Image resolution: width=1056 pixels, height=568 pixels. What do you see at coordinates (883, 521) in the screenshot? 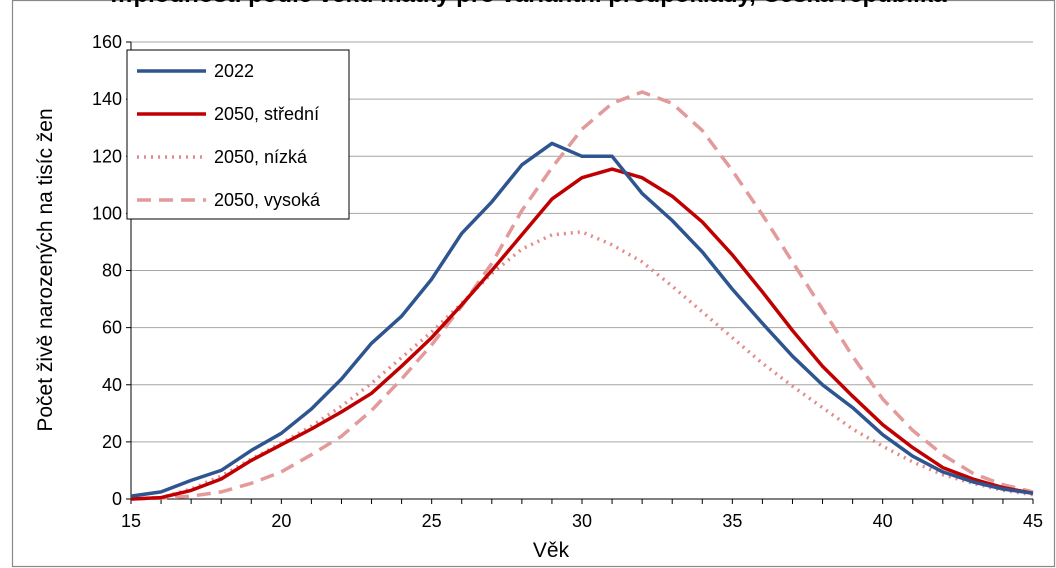
I see `x-tick-label: 40` at bounding box center [883, 521].